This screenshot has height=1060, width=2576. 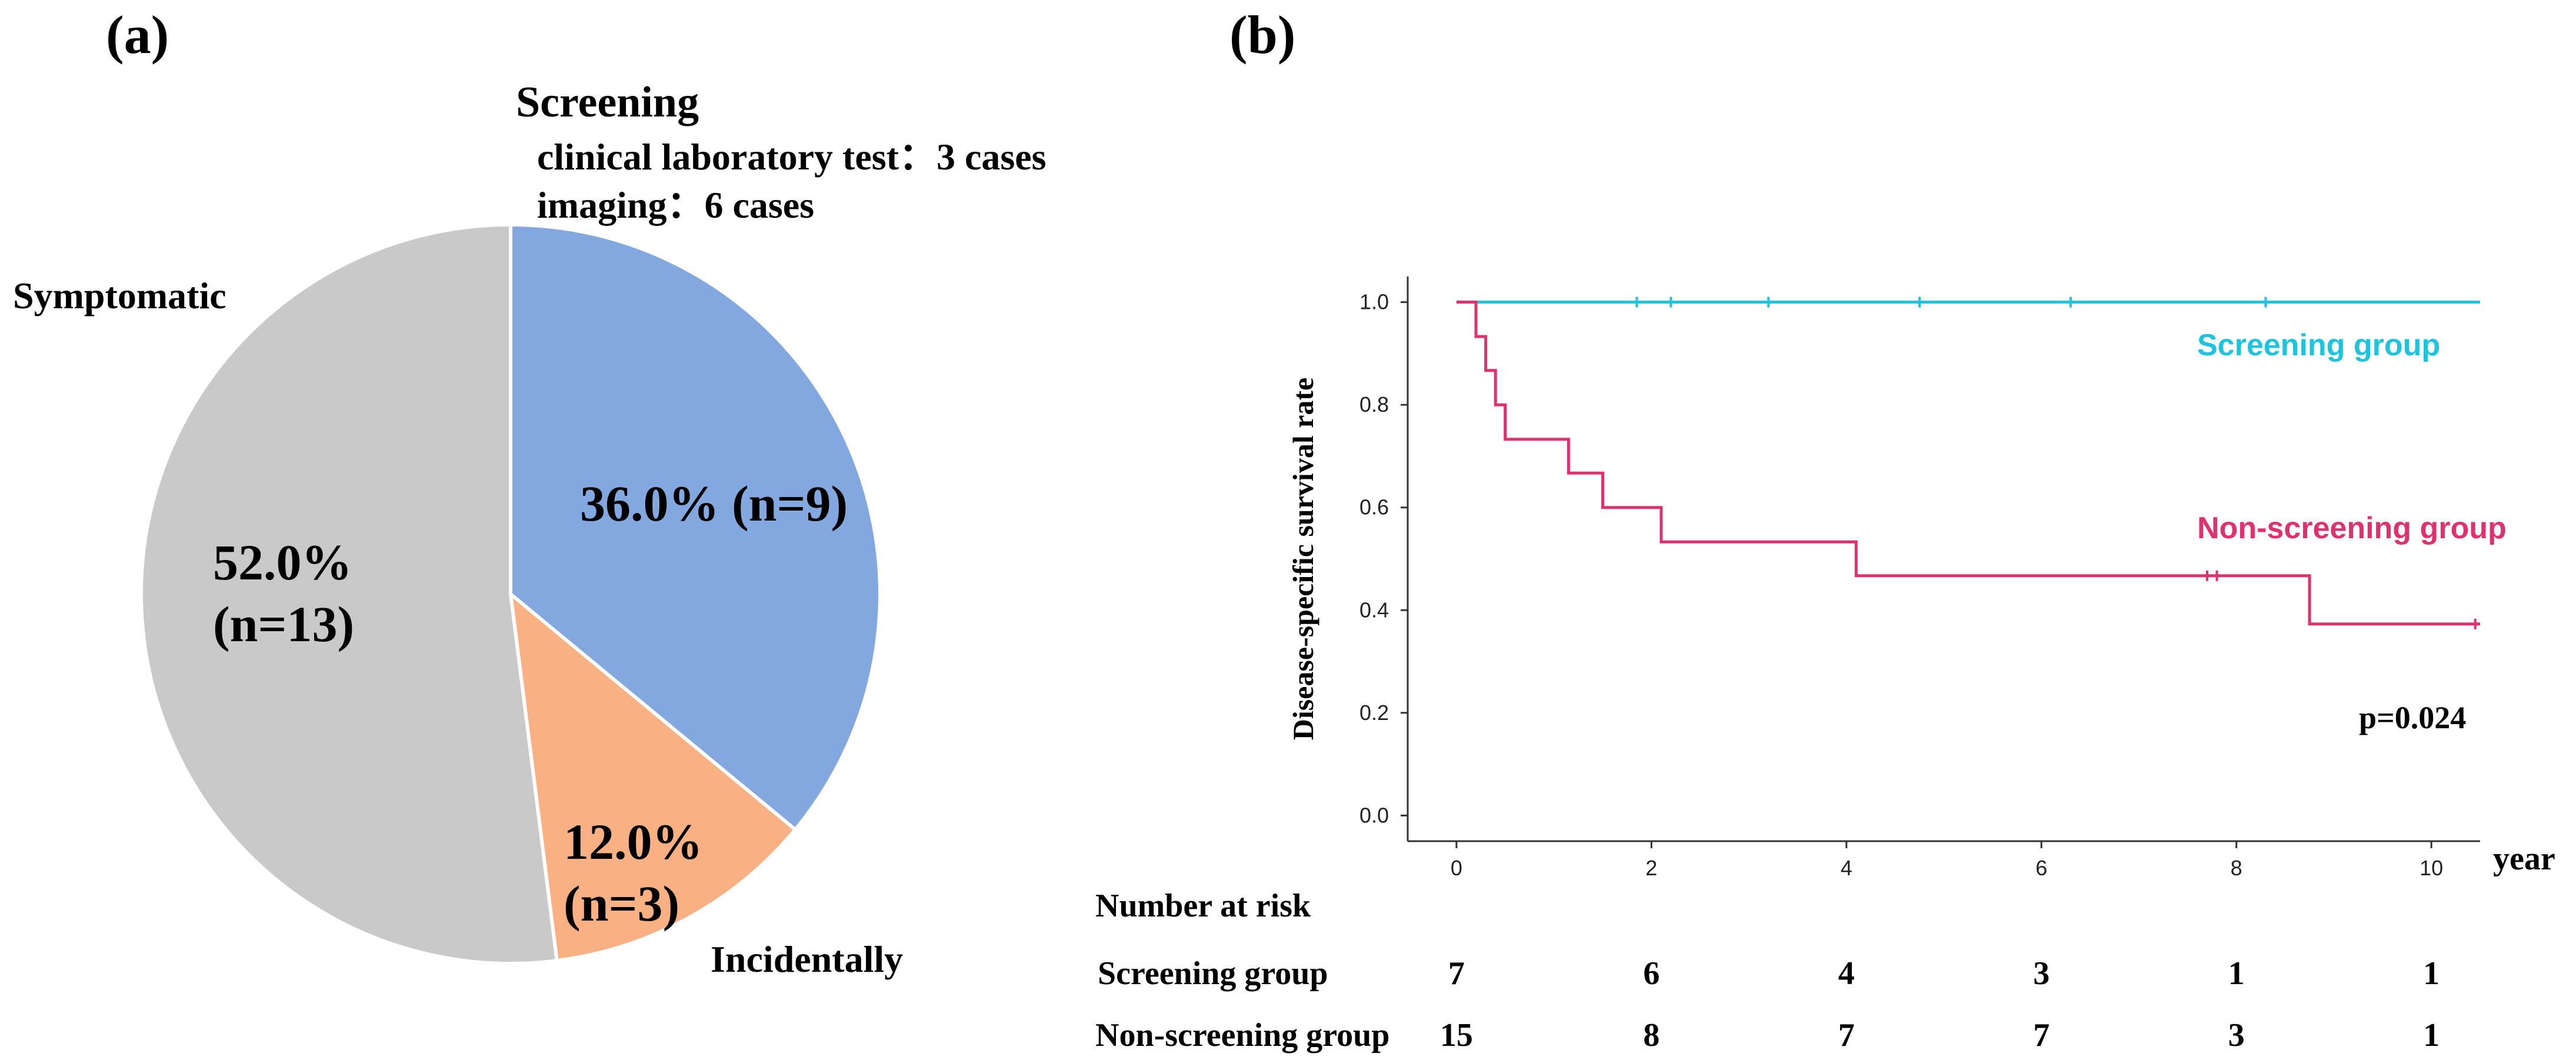 What do you see at coordinates (1262, 35) in the screenshot?
I see `panel-b-label: (b)` at bounding box center [1262, 35].